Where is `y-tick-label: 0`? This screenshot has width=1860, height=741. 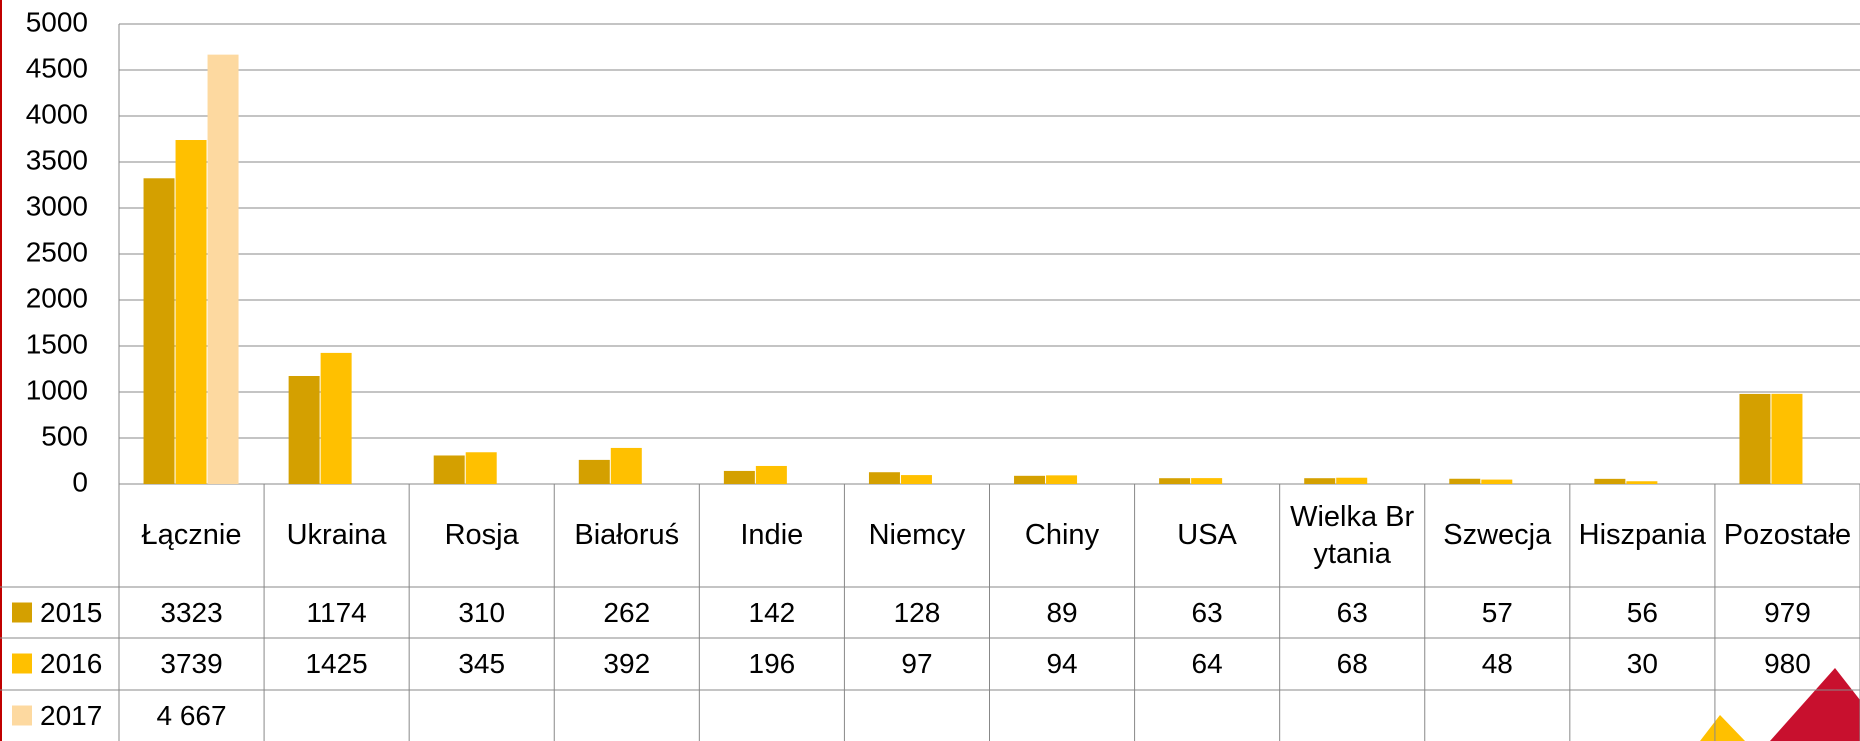 y-tick-label: 0 is located at coordinates (80, 481).